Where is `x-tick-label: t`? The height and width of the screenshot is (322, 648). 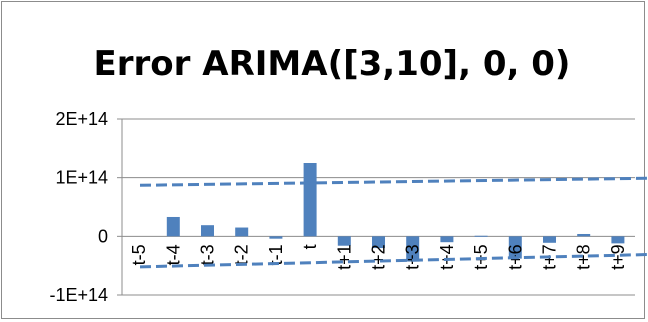
x-tick-label: t is located at coordinates (310, 246).